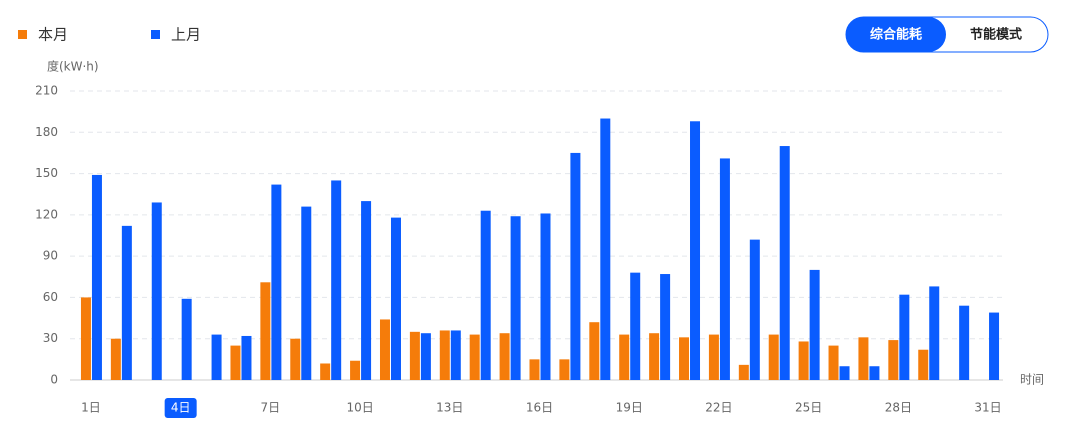 This screenshot has width=1079, height=446. Describe the element at coordinates (91, 408) in the screenshot. I see `x-tick-label: 1日` at that location.